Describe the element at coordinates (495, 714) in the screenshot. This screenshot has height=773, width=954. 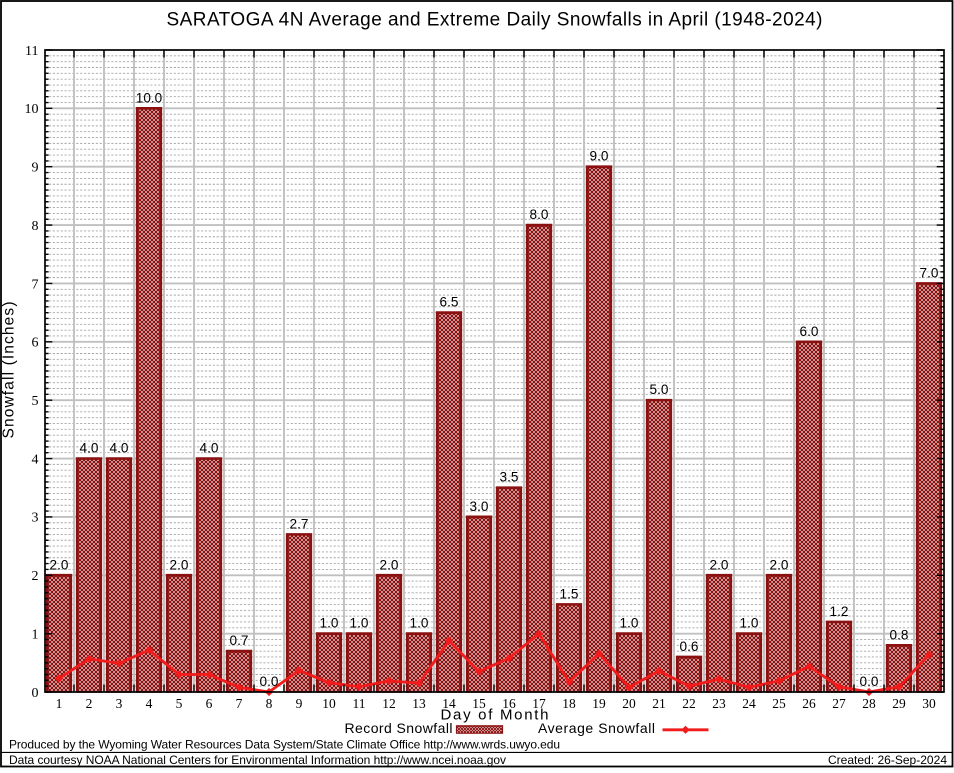
I see `svg-text: Day of Month` at that location.